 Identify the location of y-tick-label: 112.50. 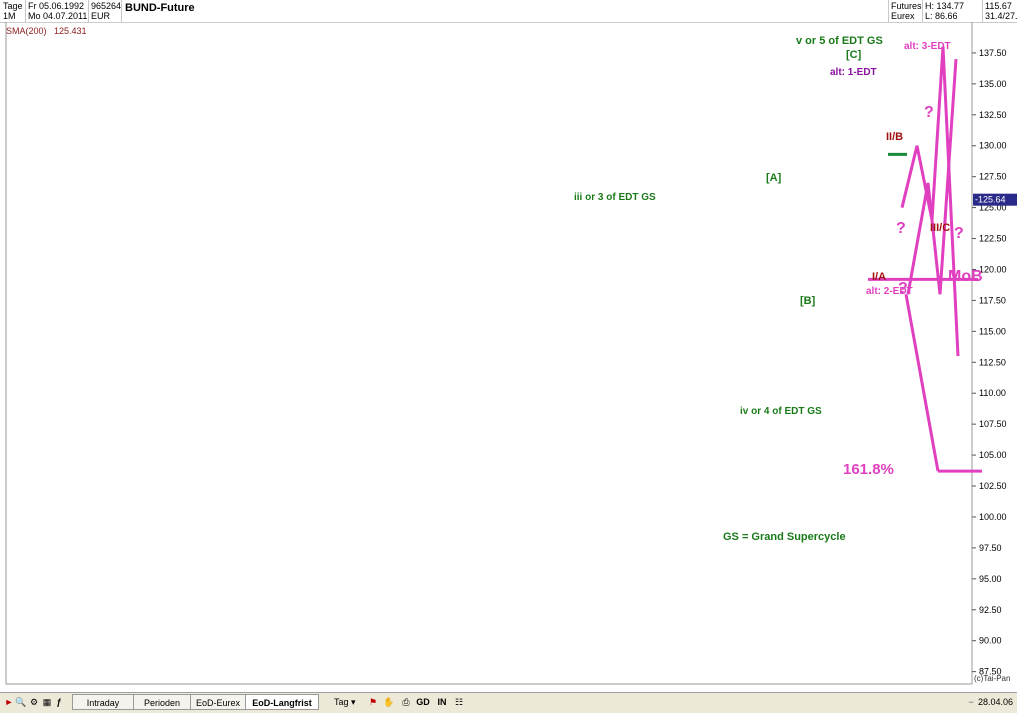
(992, 362).